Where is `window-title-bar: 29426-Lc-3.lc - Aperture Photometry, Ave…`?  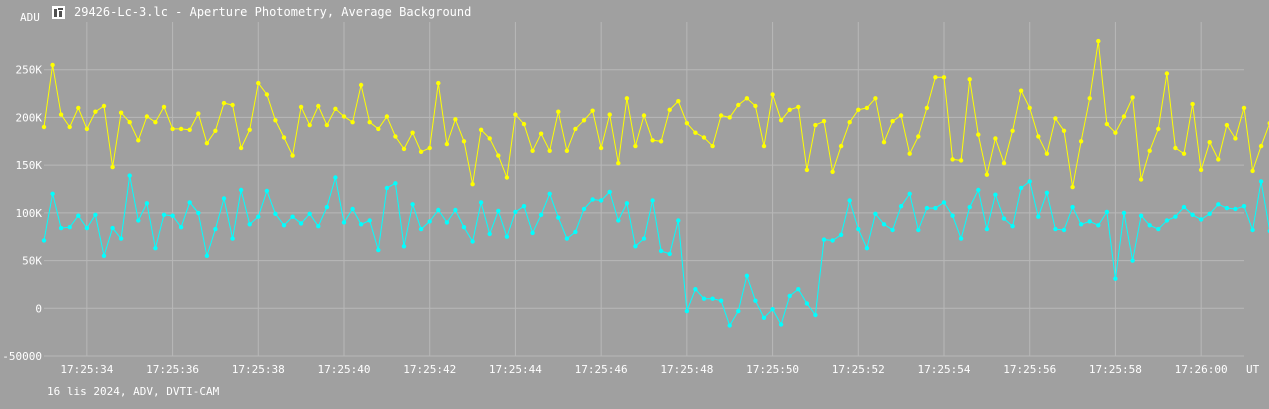 window-title-bar: 29426-Lc-3.lc - Aperture Photometry, Ave… is located at coordinates (261, 12).